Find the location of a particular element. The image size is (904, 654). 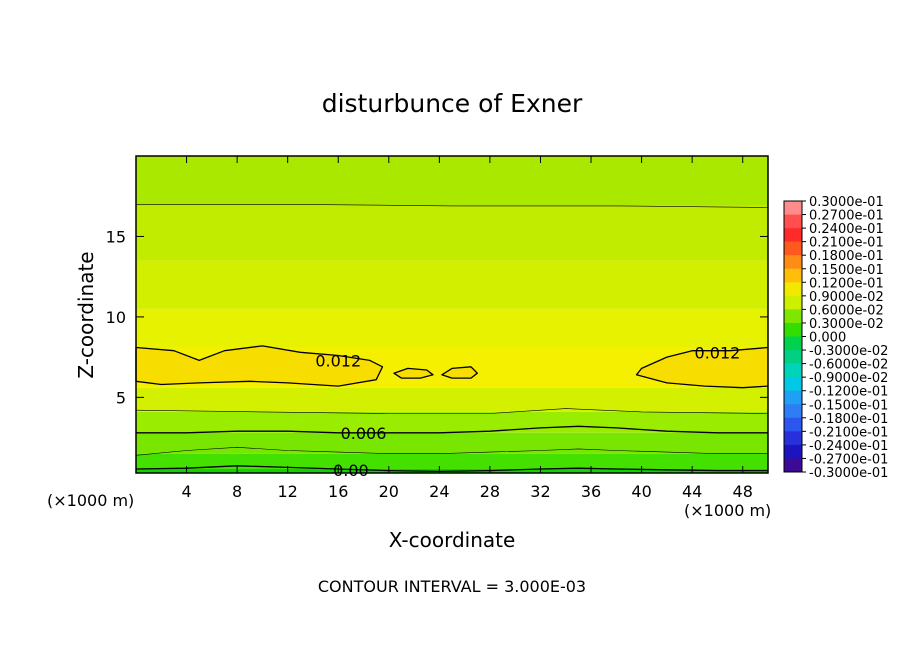

colorbar-label-4: 0.1800e-01 is located at coordinates (846, 256).